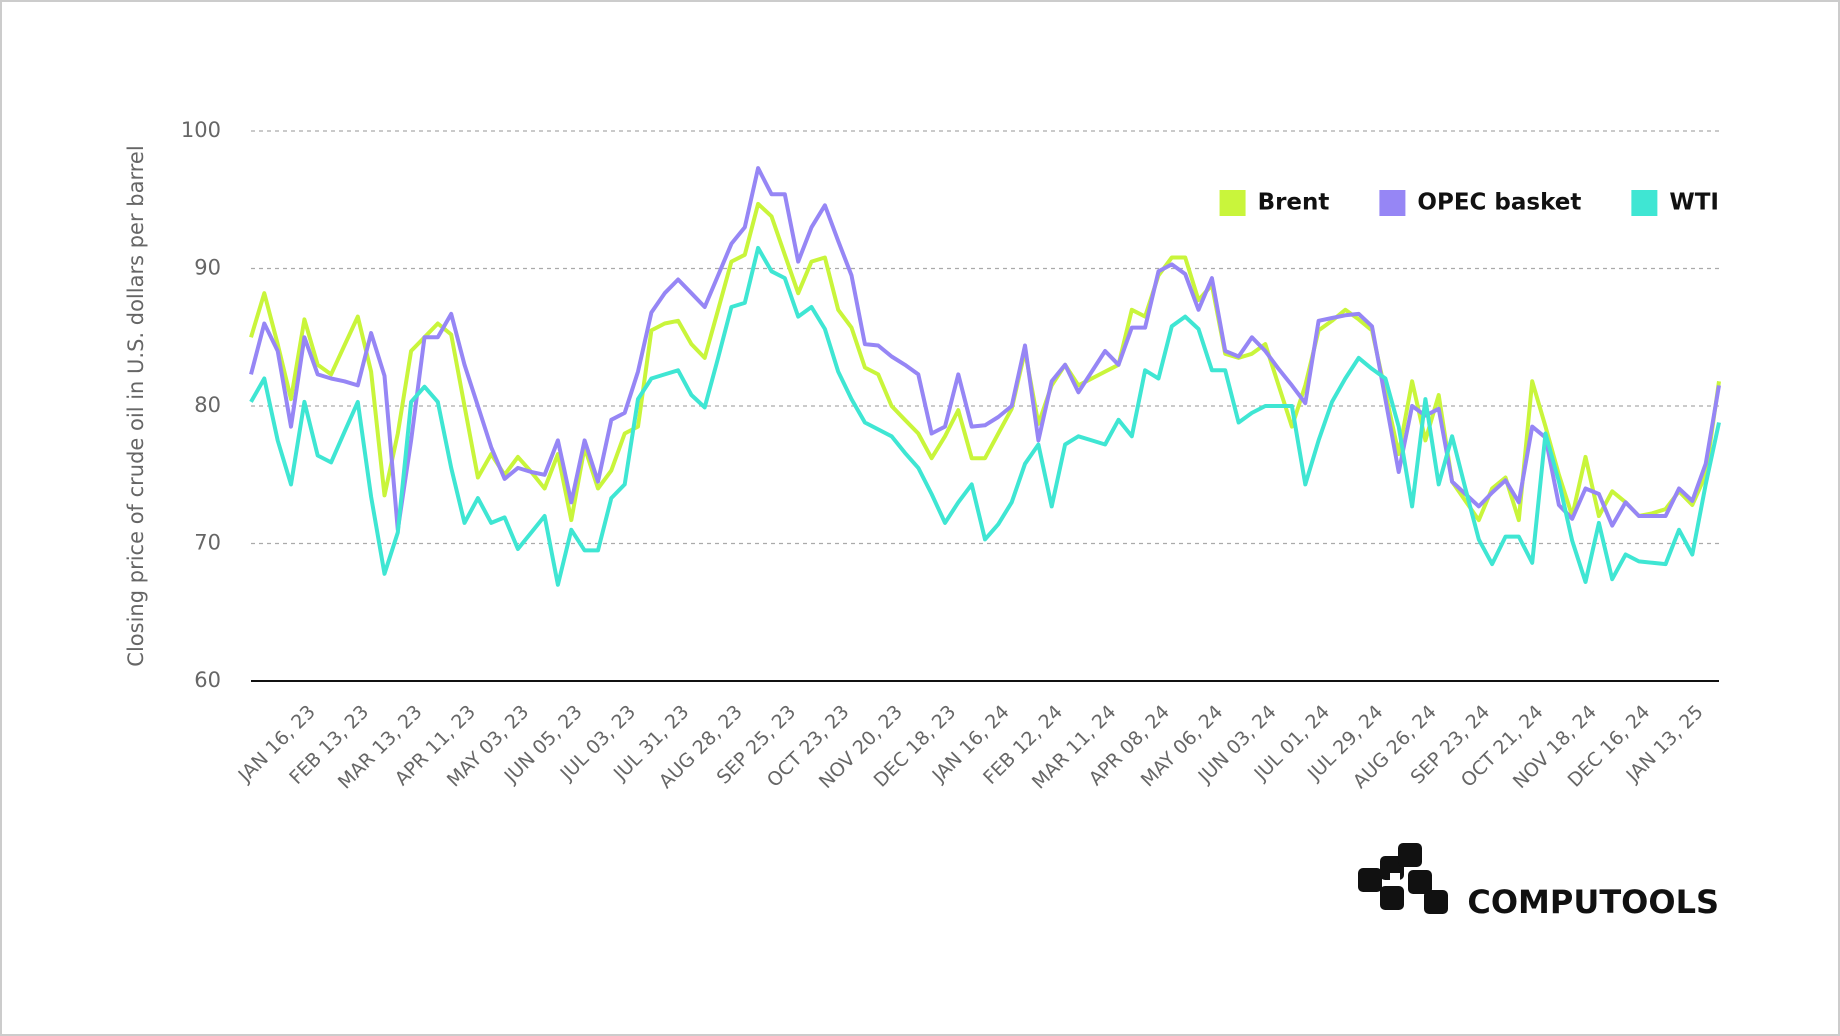 Image resolution: width=1840 pixels, height=1036 pixels. I want to click on legend-label: WTI, so click(1694, 203).